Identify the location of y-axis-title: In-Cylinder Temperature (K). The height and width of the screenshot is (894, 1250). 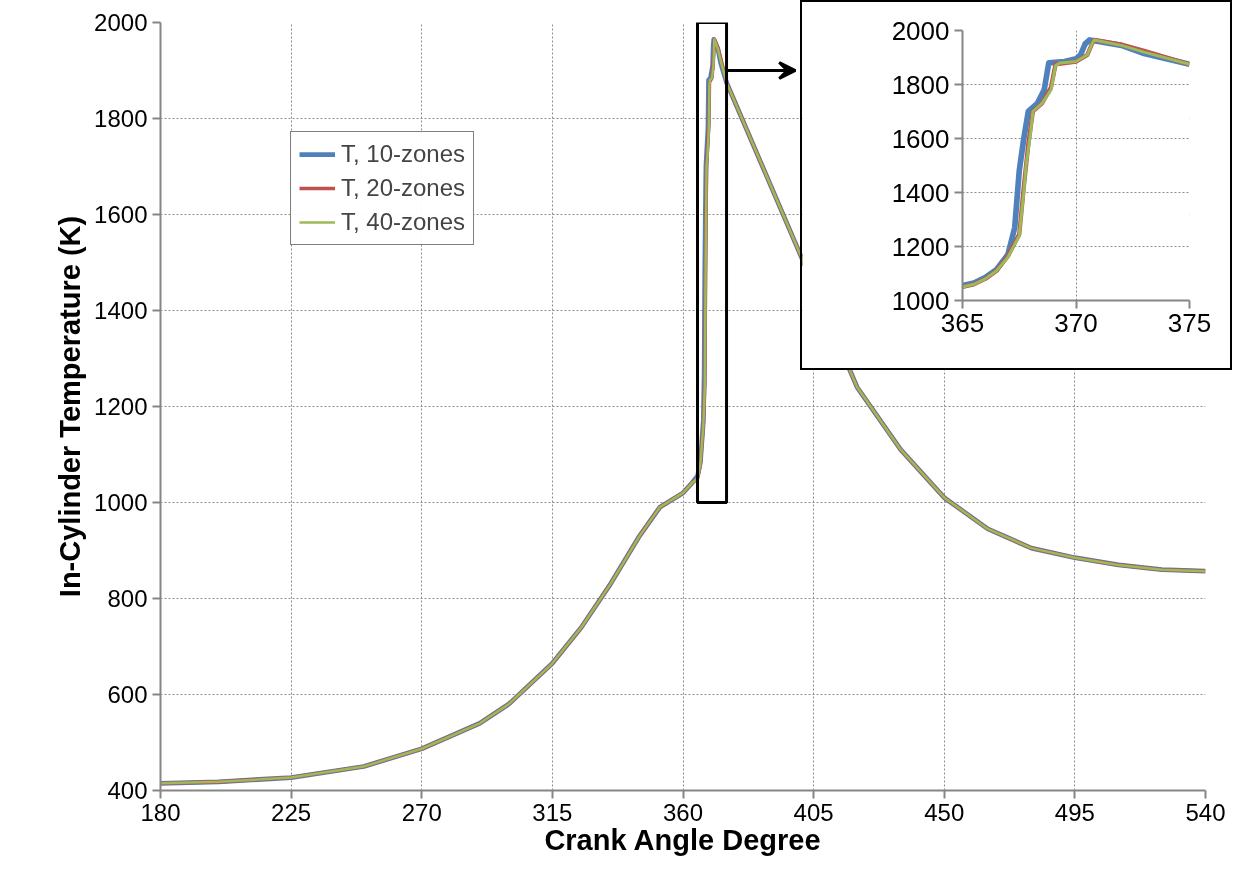
(70, 406).